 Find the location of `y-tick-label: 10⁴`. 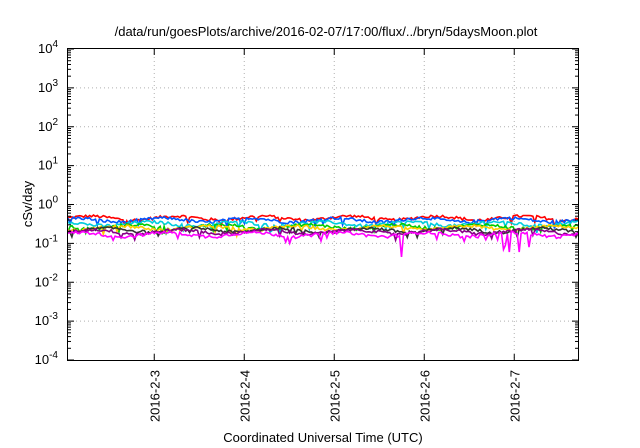

y-tick-label: 10⁴ is located at coordinates (48, 47).